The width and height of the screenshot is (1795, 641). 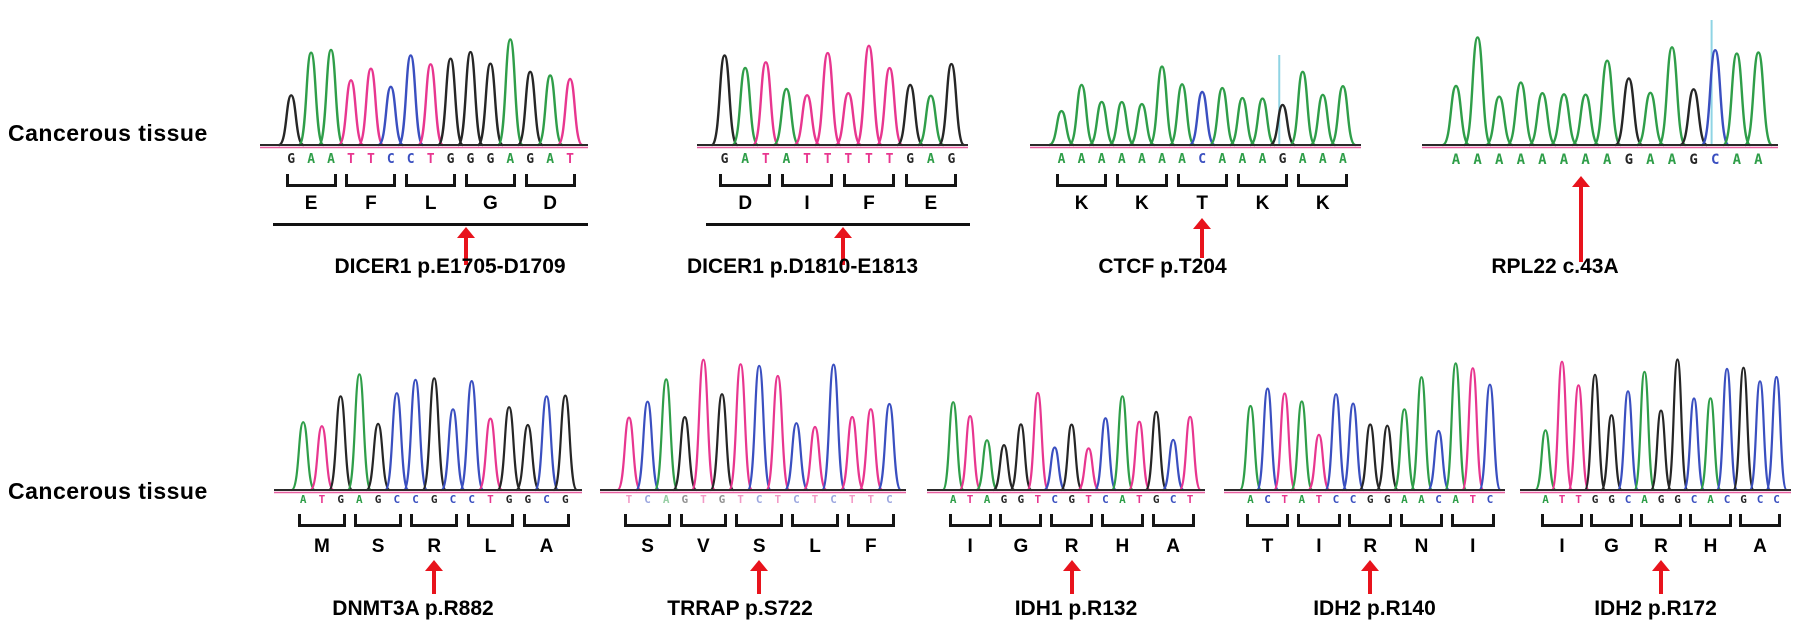 I want to click on mutation-range-underline, so click(x=431, y=224).